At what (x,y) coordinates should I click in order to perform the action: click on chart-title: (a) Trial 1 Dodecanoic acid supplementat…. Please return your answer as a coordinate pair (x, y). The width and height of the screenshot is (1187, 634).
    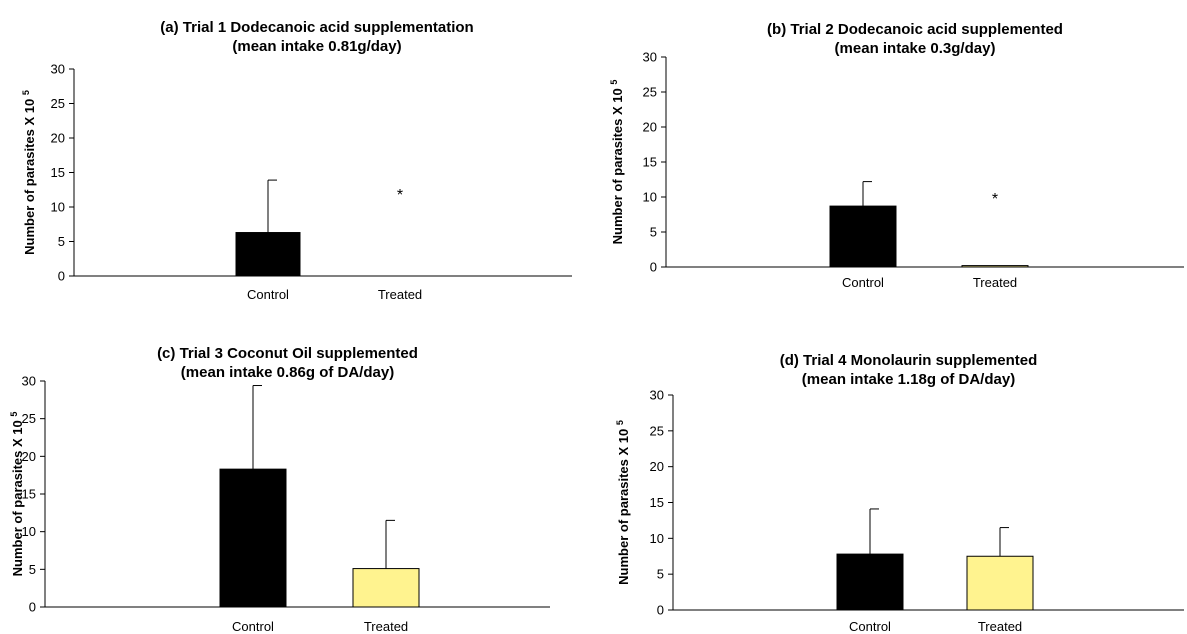
    Looking at the image, I should click on (316, 27).